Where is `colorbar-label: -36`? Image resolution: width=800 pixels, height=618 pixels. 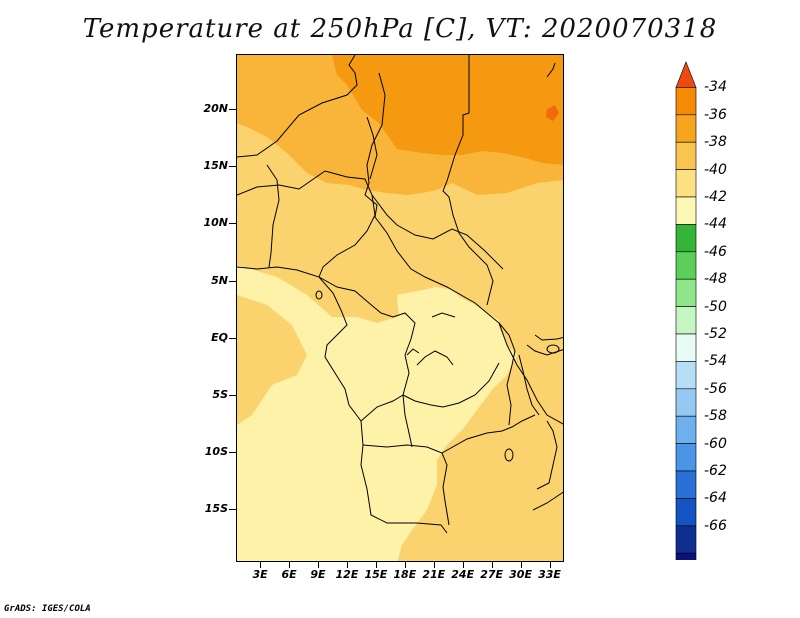
colorbar-label: -36 is located at coordinates (715, 114).